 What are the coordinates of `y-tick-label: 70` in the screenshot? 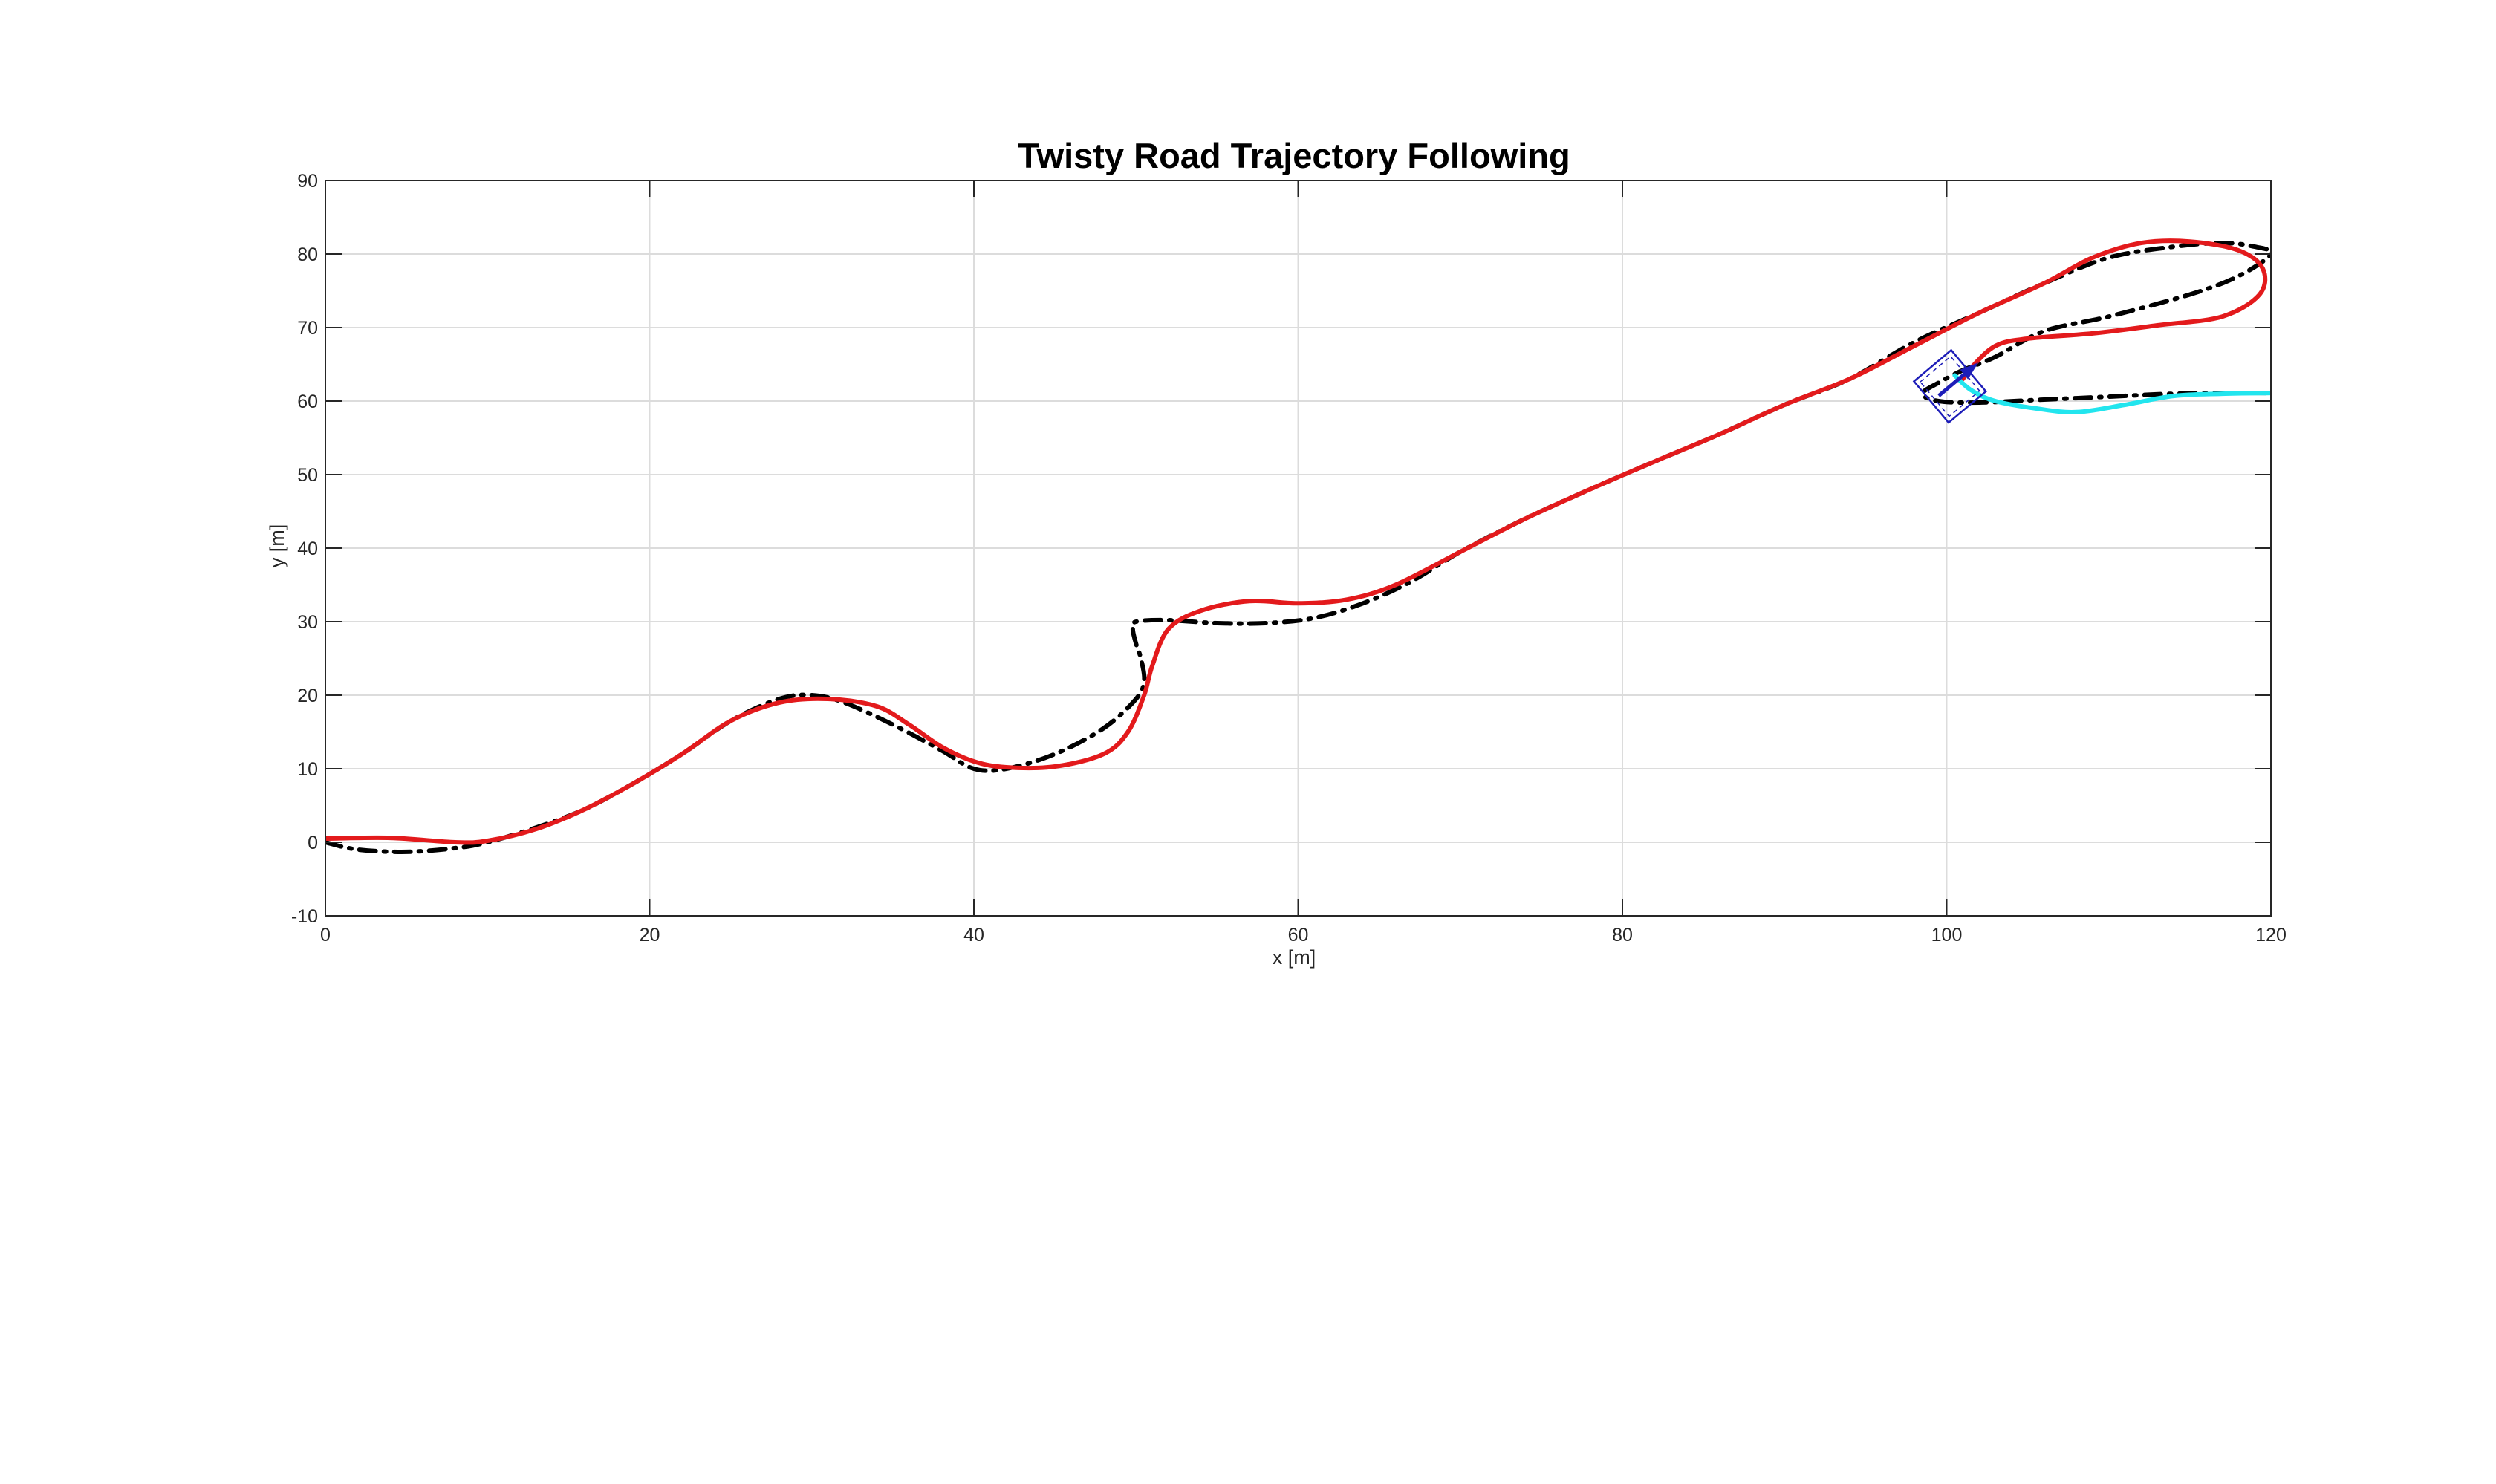 It's located at (308, 329).